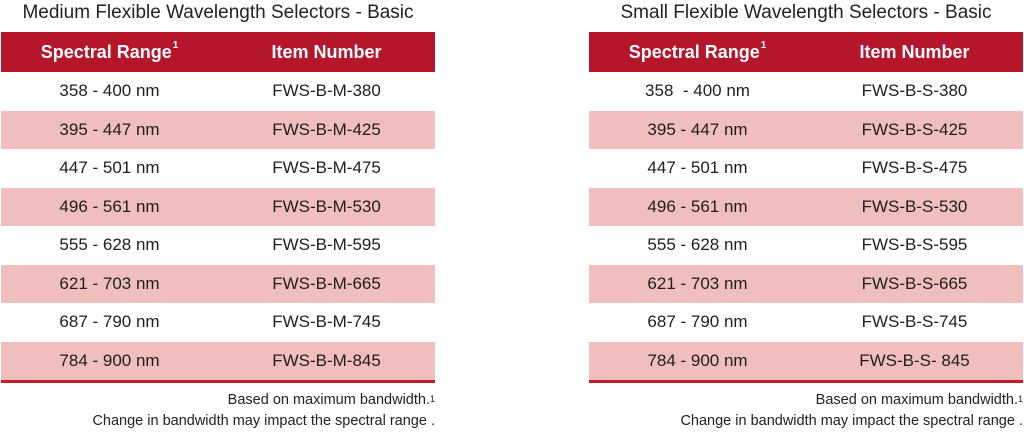 This screenshot has width=1024, height=432. Describe the element at coordinates (914, 362) in the screenshot. I see `item-number-cell: FWS-B-S- 845` at that location.